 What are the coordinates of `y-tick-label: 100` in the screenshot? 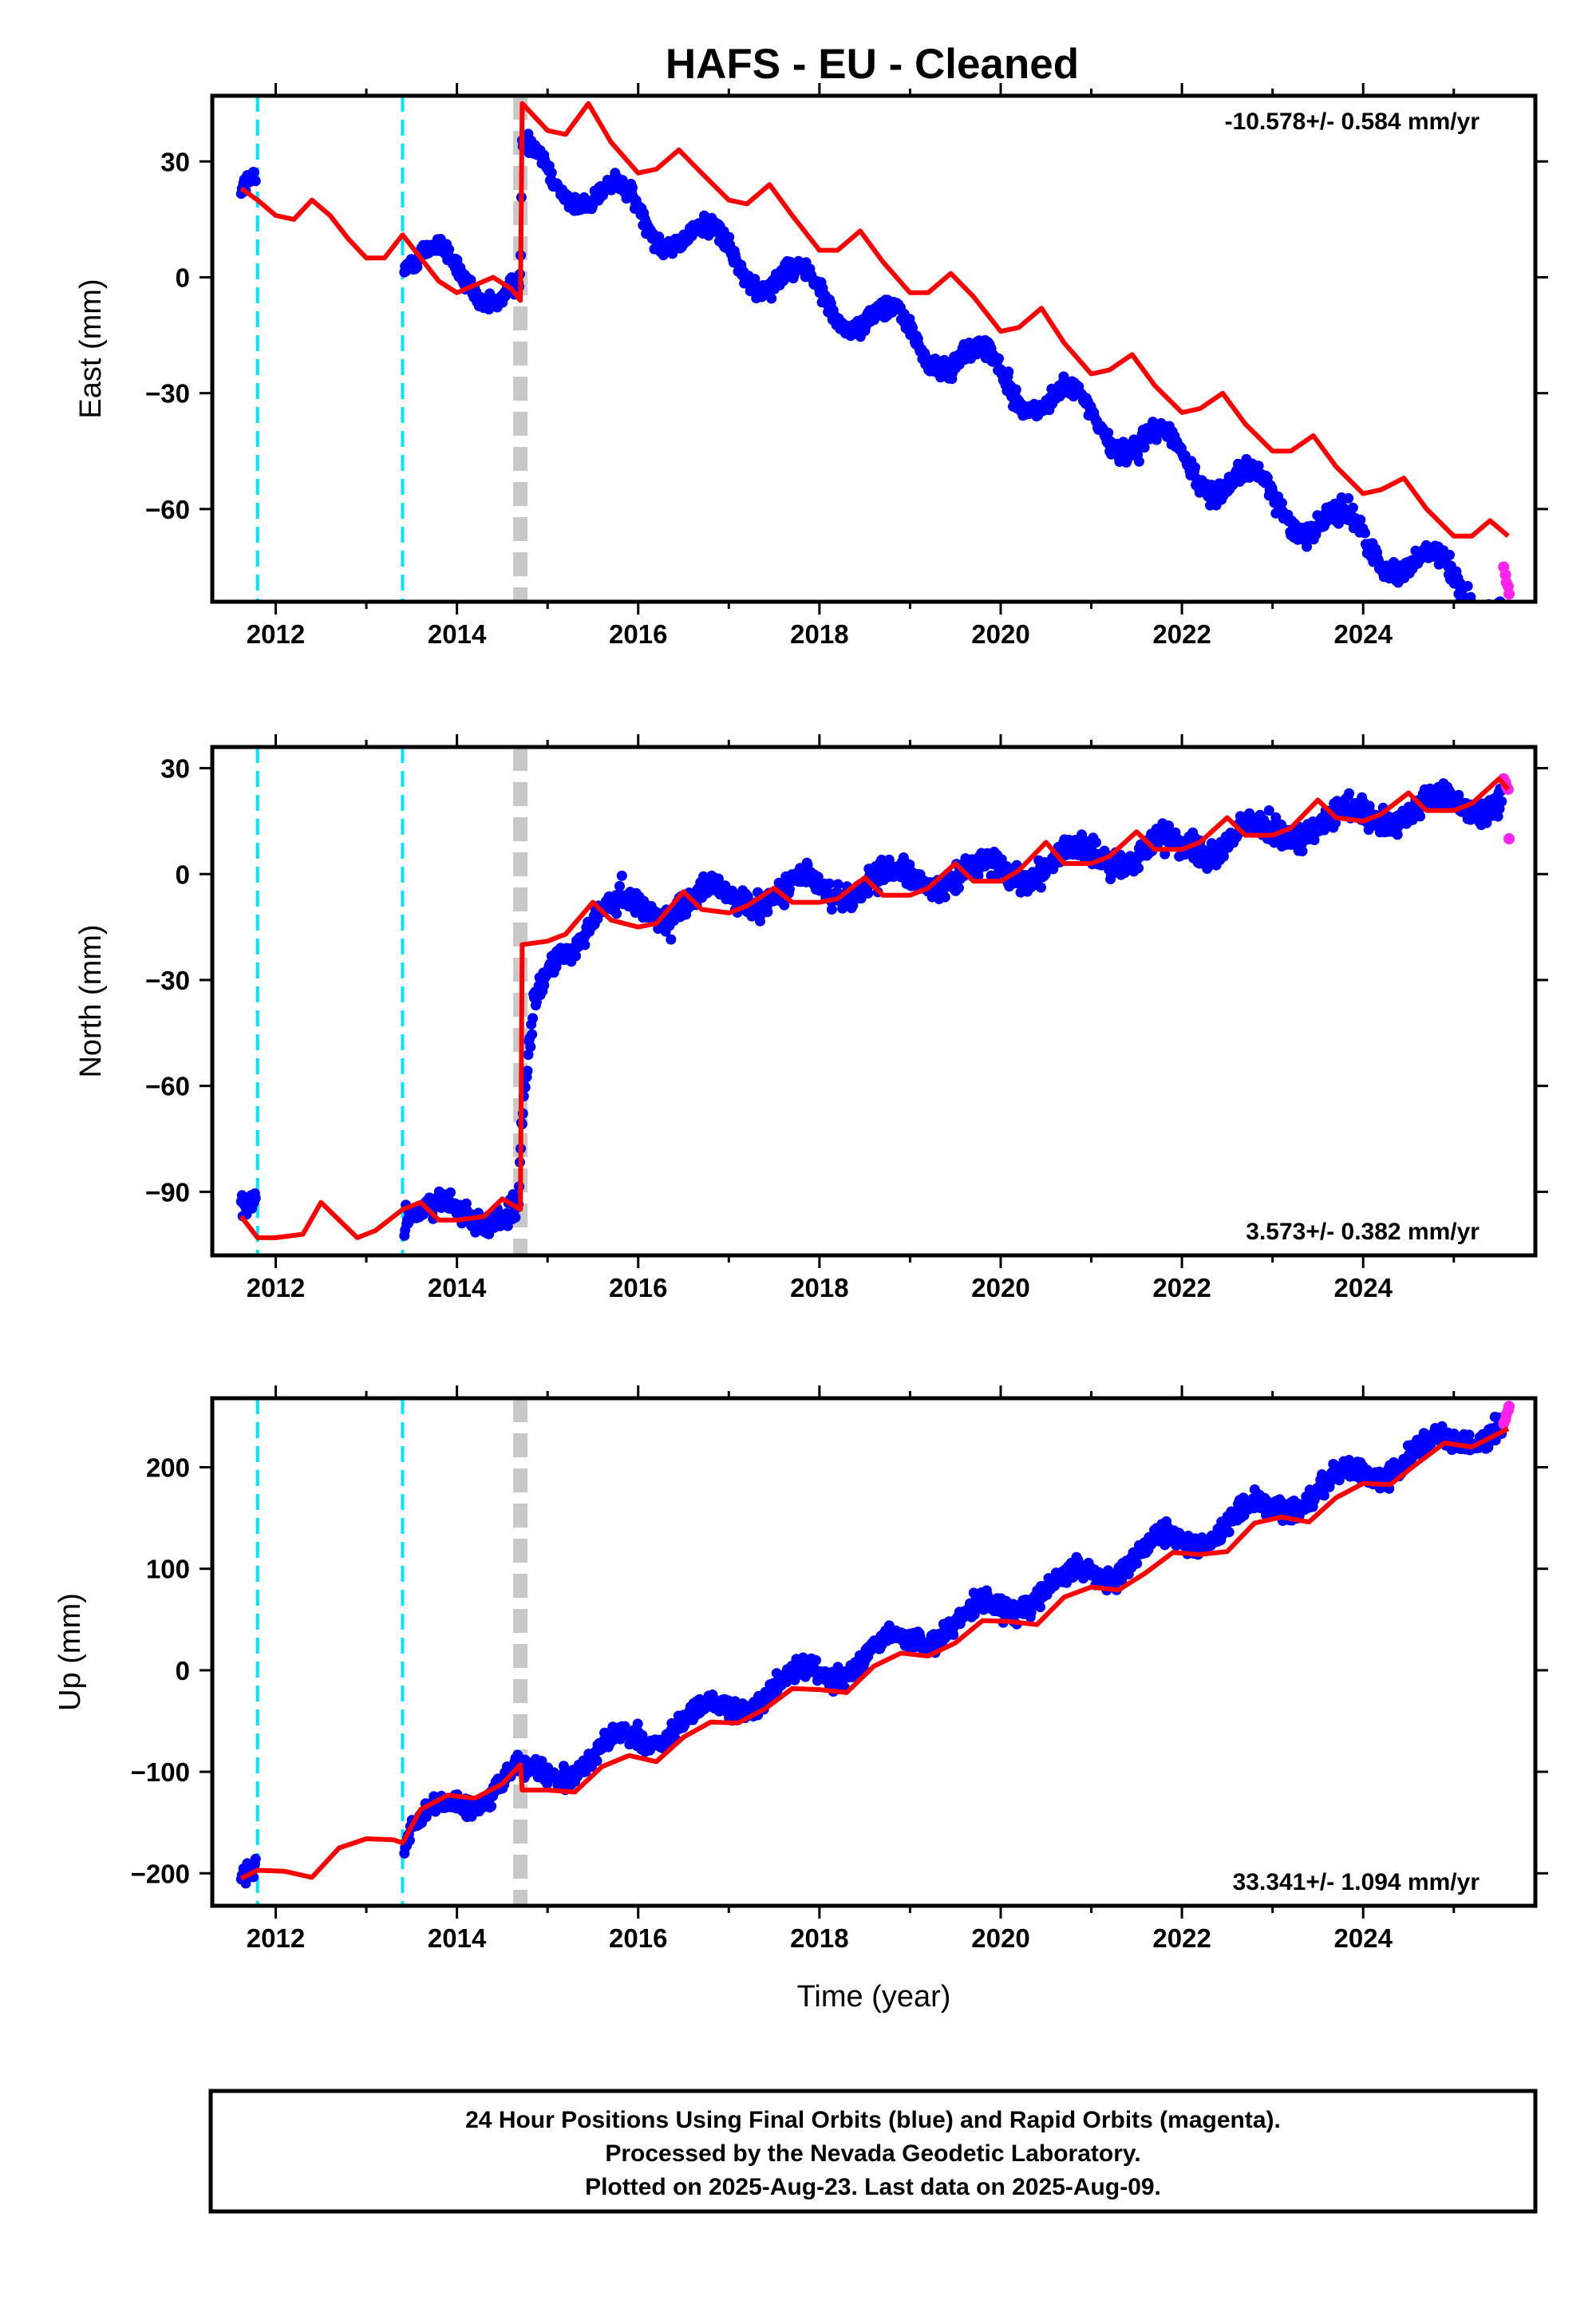 It's located at (168, 1569).